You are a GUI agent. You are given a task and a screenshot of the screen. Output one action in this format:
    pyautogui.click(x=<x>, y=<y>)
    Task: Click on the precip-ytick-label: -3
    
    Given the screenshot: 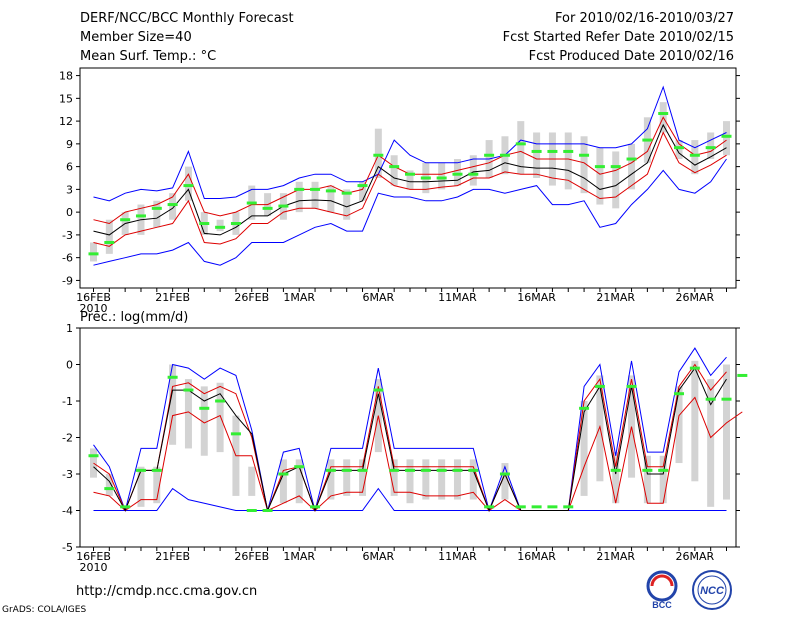 What is the action you would take?
    pyautogui.click(x=67, y=474)
    